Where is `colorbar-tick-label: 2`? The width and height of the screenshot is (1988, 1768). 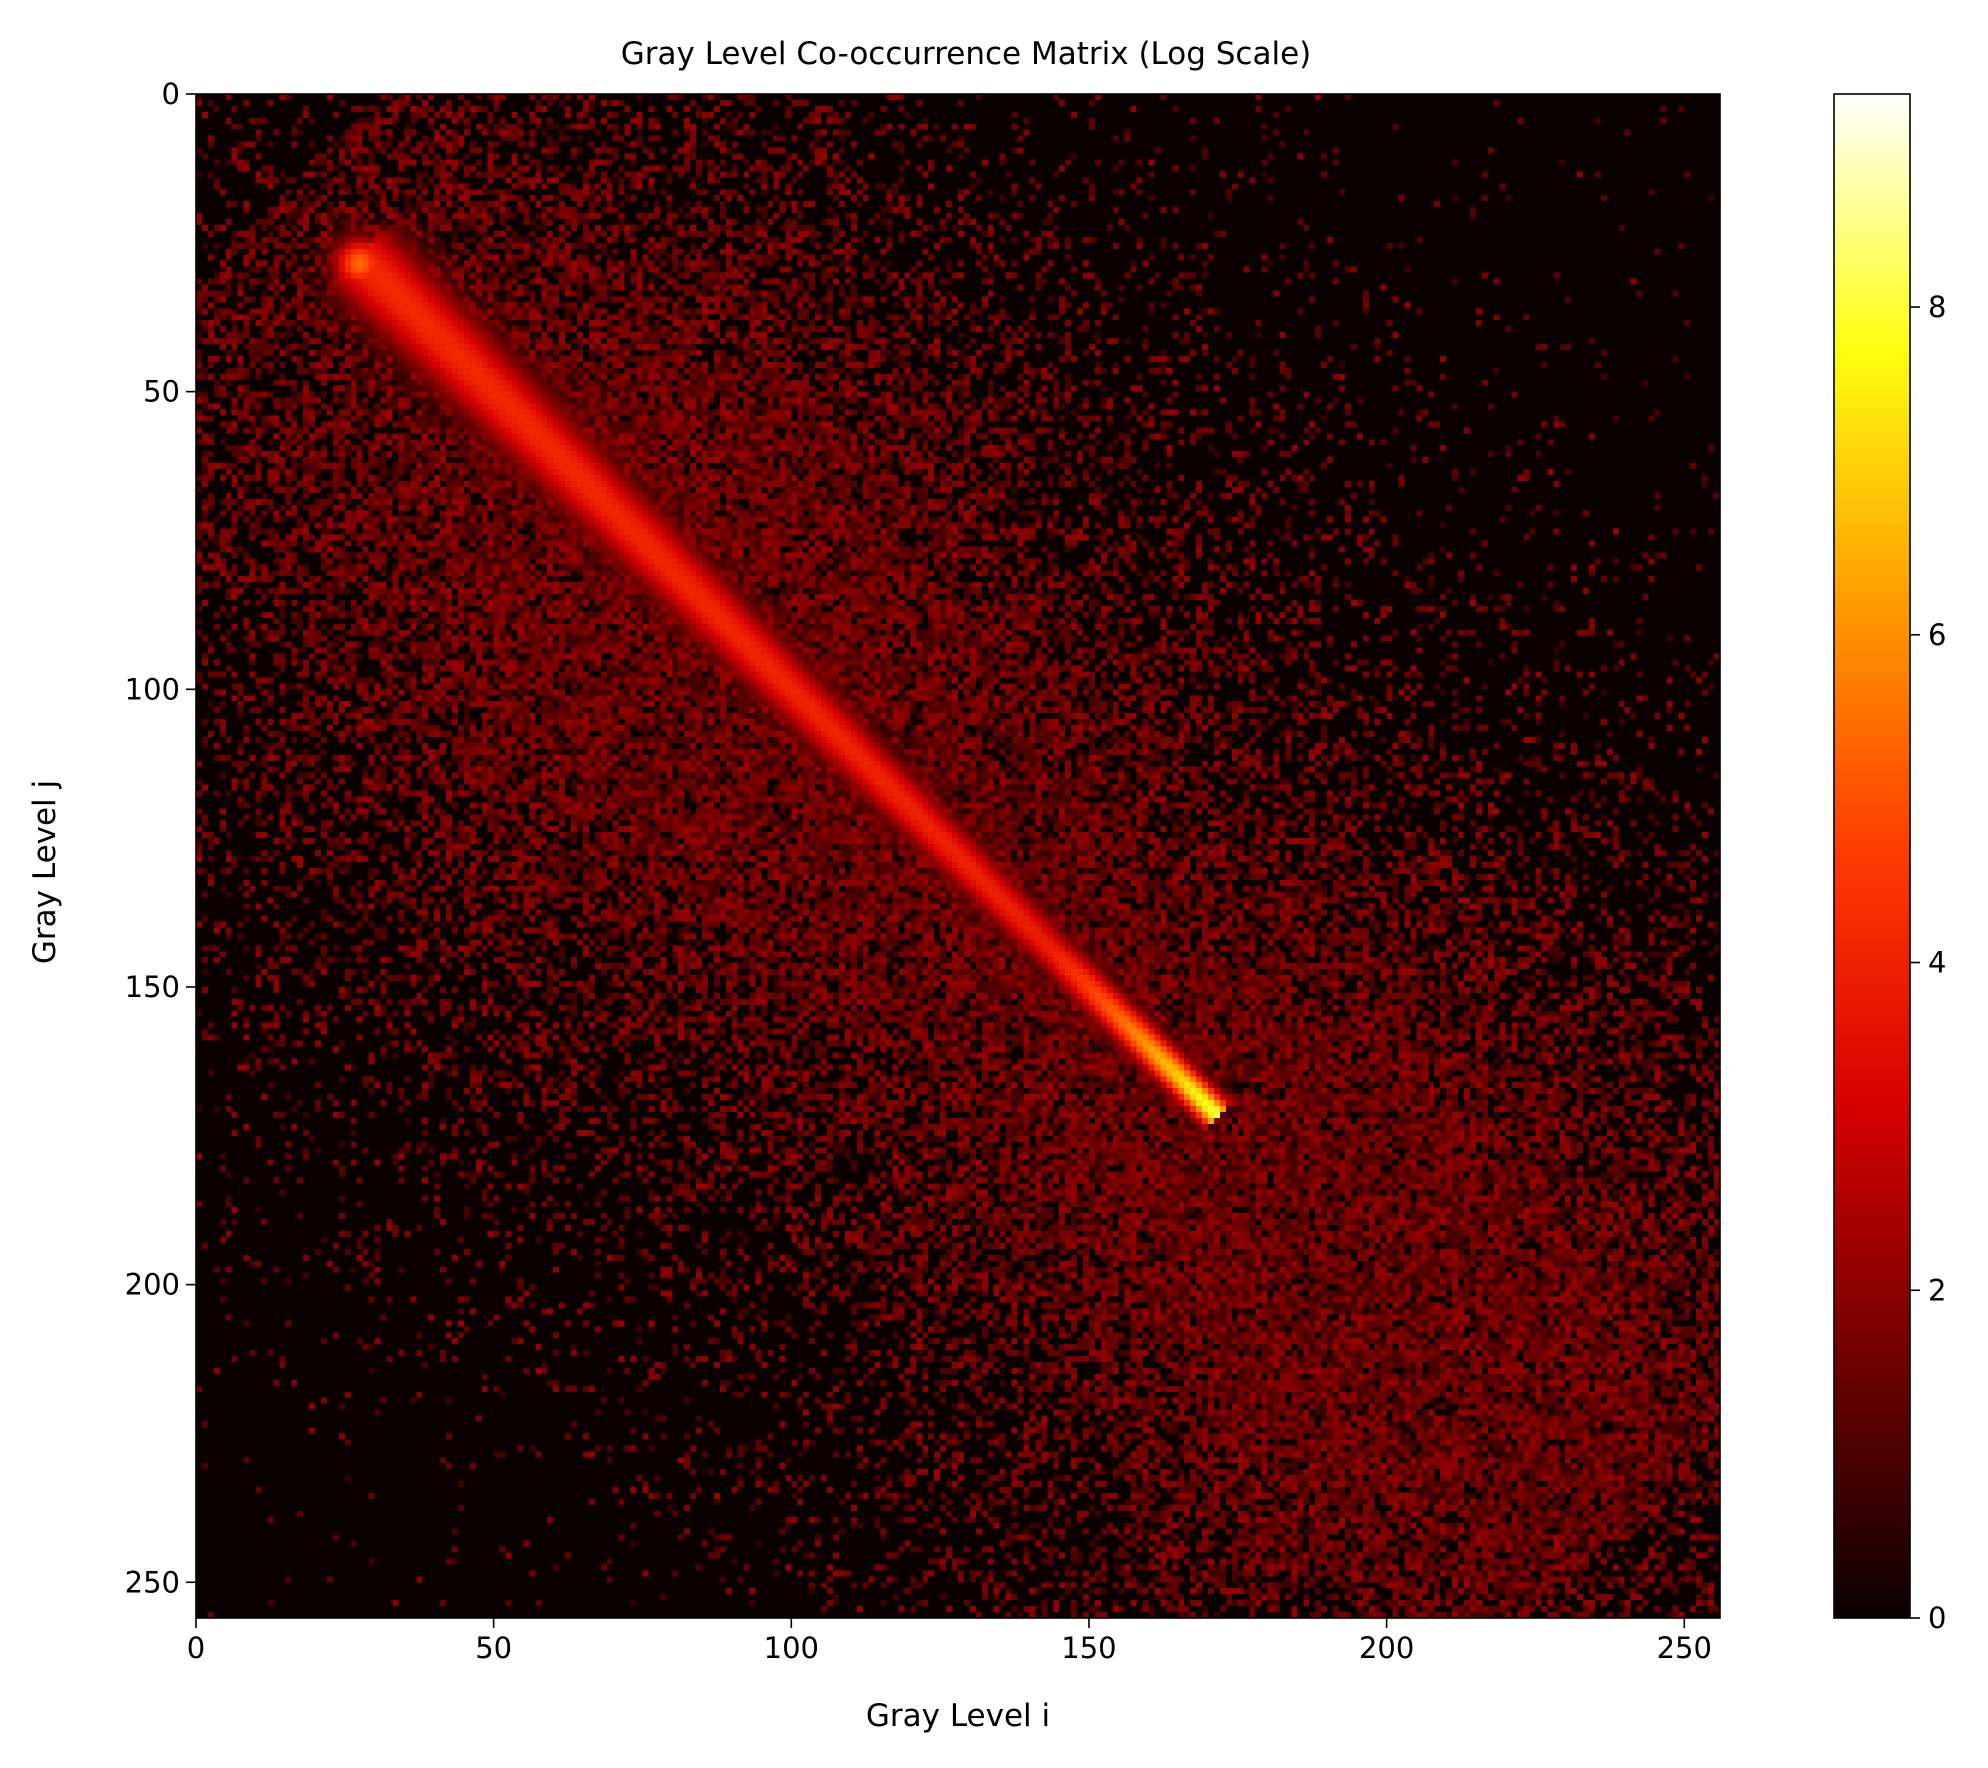
colorbar-tick-label: 2 is located at coordinates (1937, 1290).